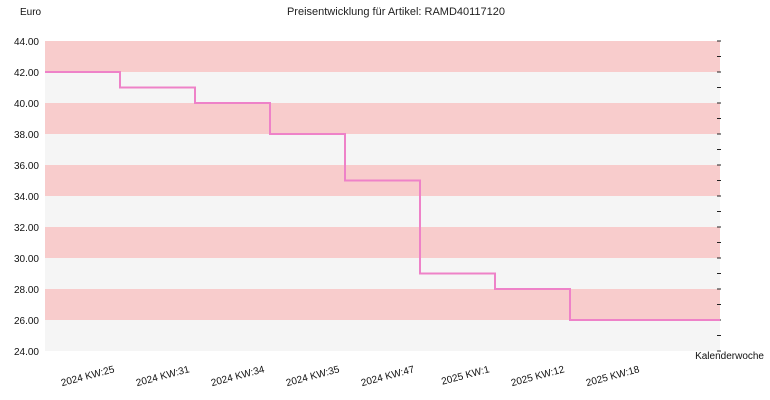  Describe the element at coordinates (538, 376) in the screenshot. I see `x-tick-label: 2025 KW:12` at that location.